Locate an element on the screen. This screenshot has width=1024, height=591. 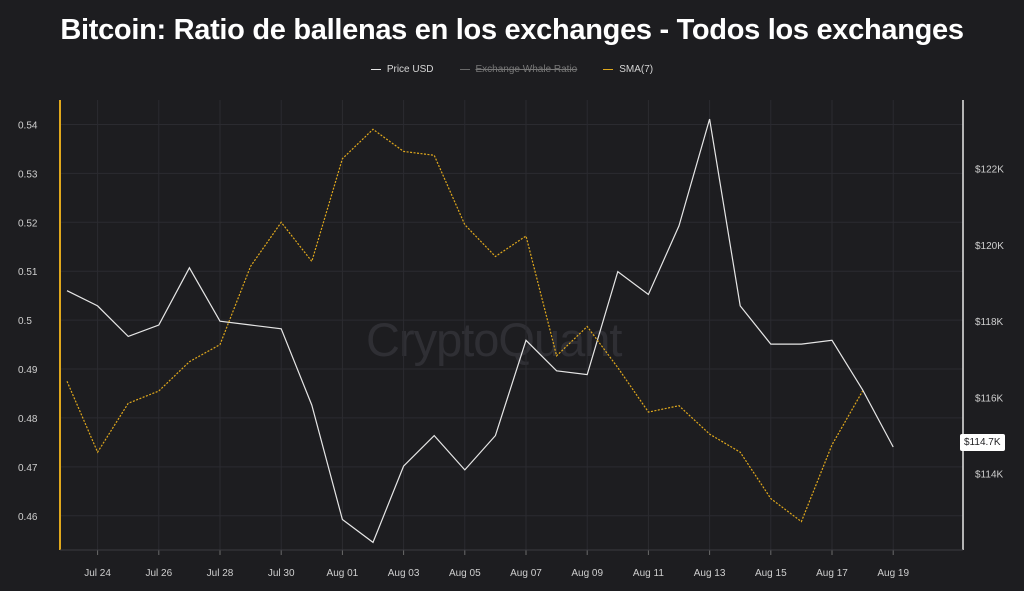
x-tick-label: Aug 17 is located at coordinates (832, 573).